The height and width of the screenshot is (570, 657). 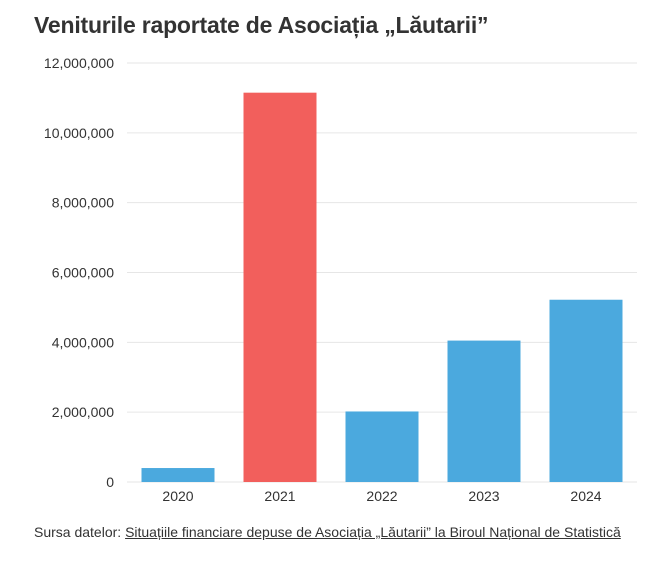 What do you see at coordinates (80, 532) in the screenshot?
I see `source-prefix: Sursa datelor:` at bounding box center [80, 532].